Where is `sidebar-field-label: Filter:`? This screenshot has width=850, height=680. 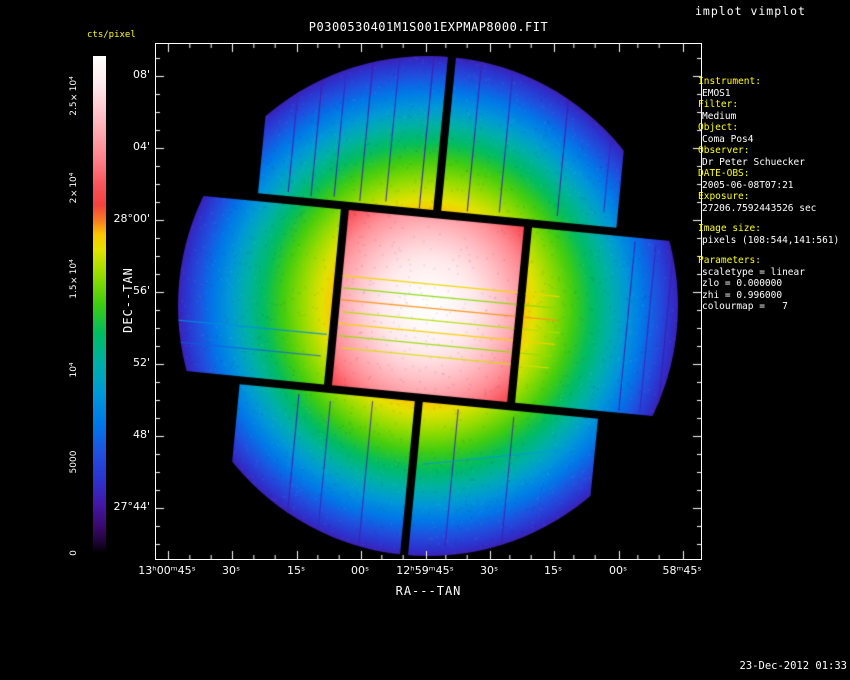
sidebar-field-label: Filter: is located at coordinates (718, 104).